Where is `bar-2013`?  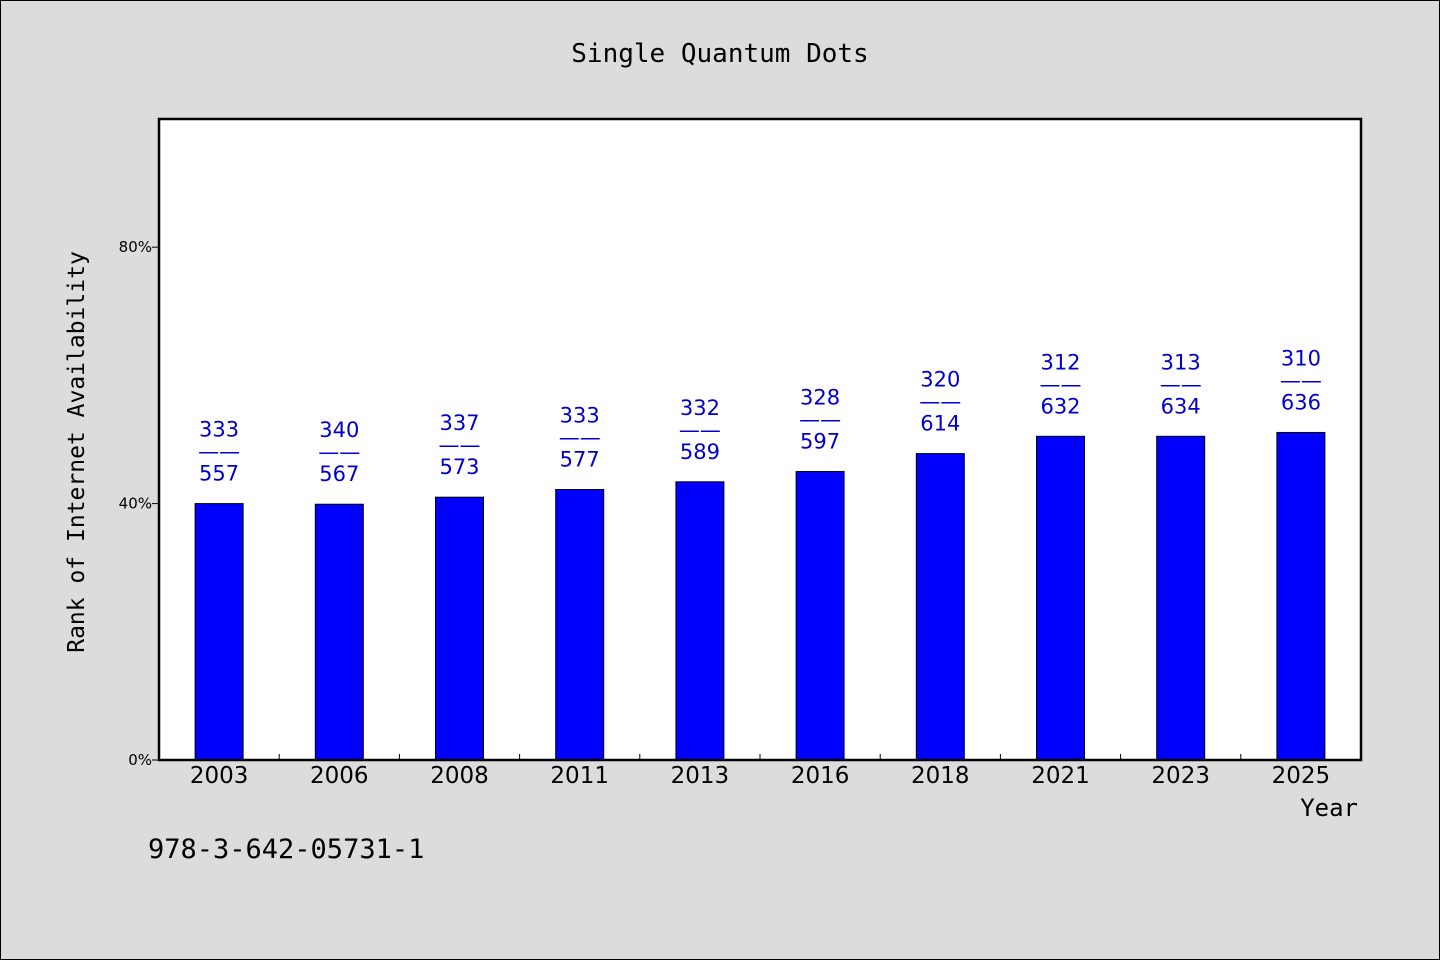
bar-2013 is located at coordinates (700, 621).